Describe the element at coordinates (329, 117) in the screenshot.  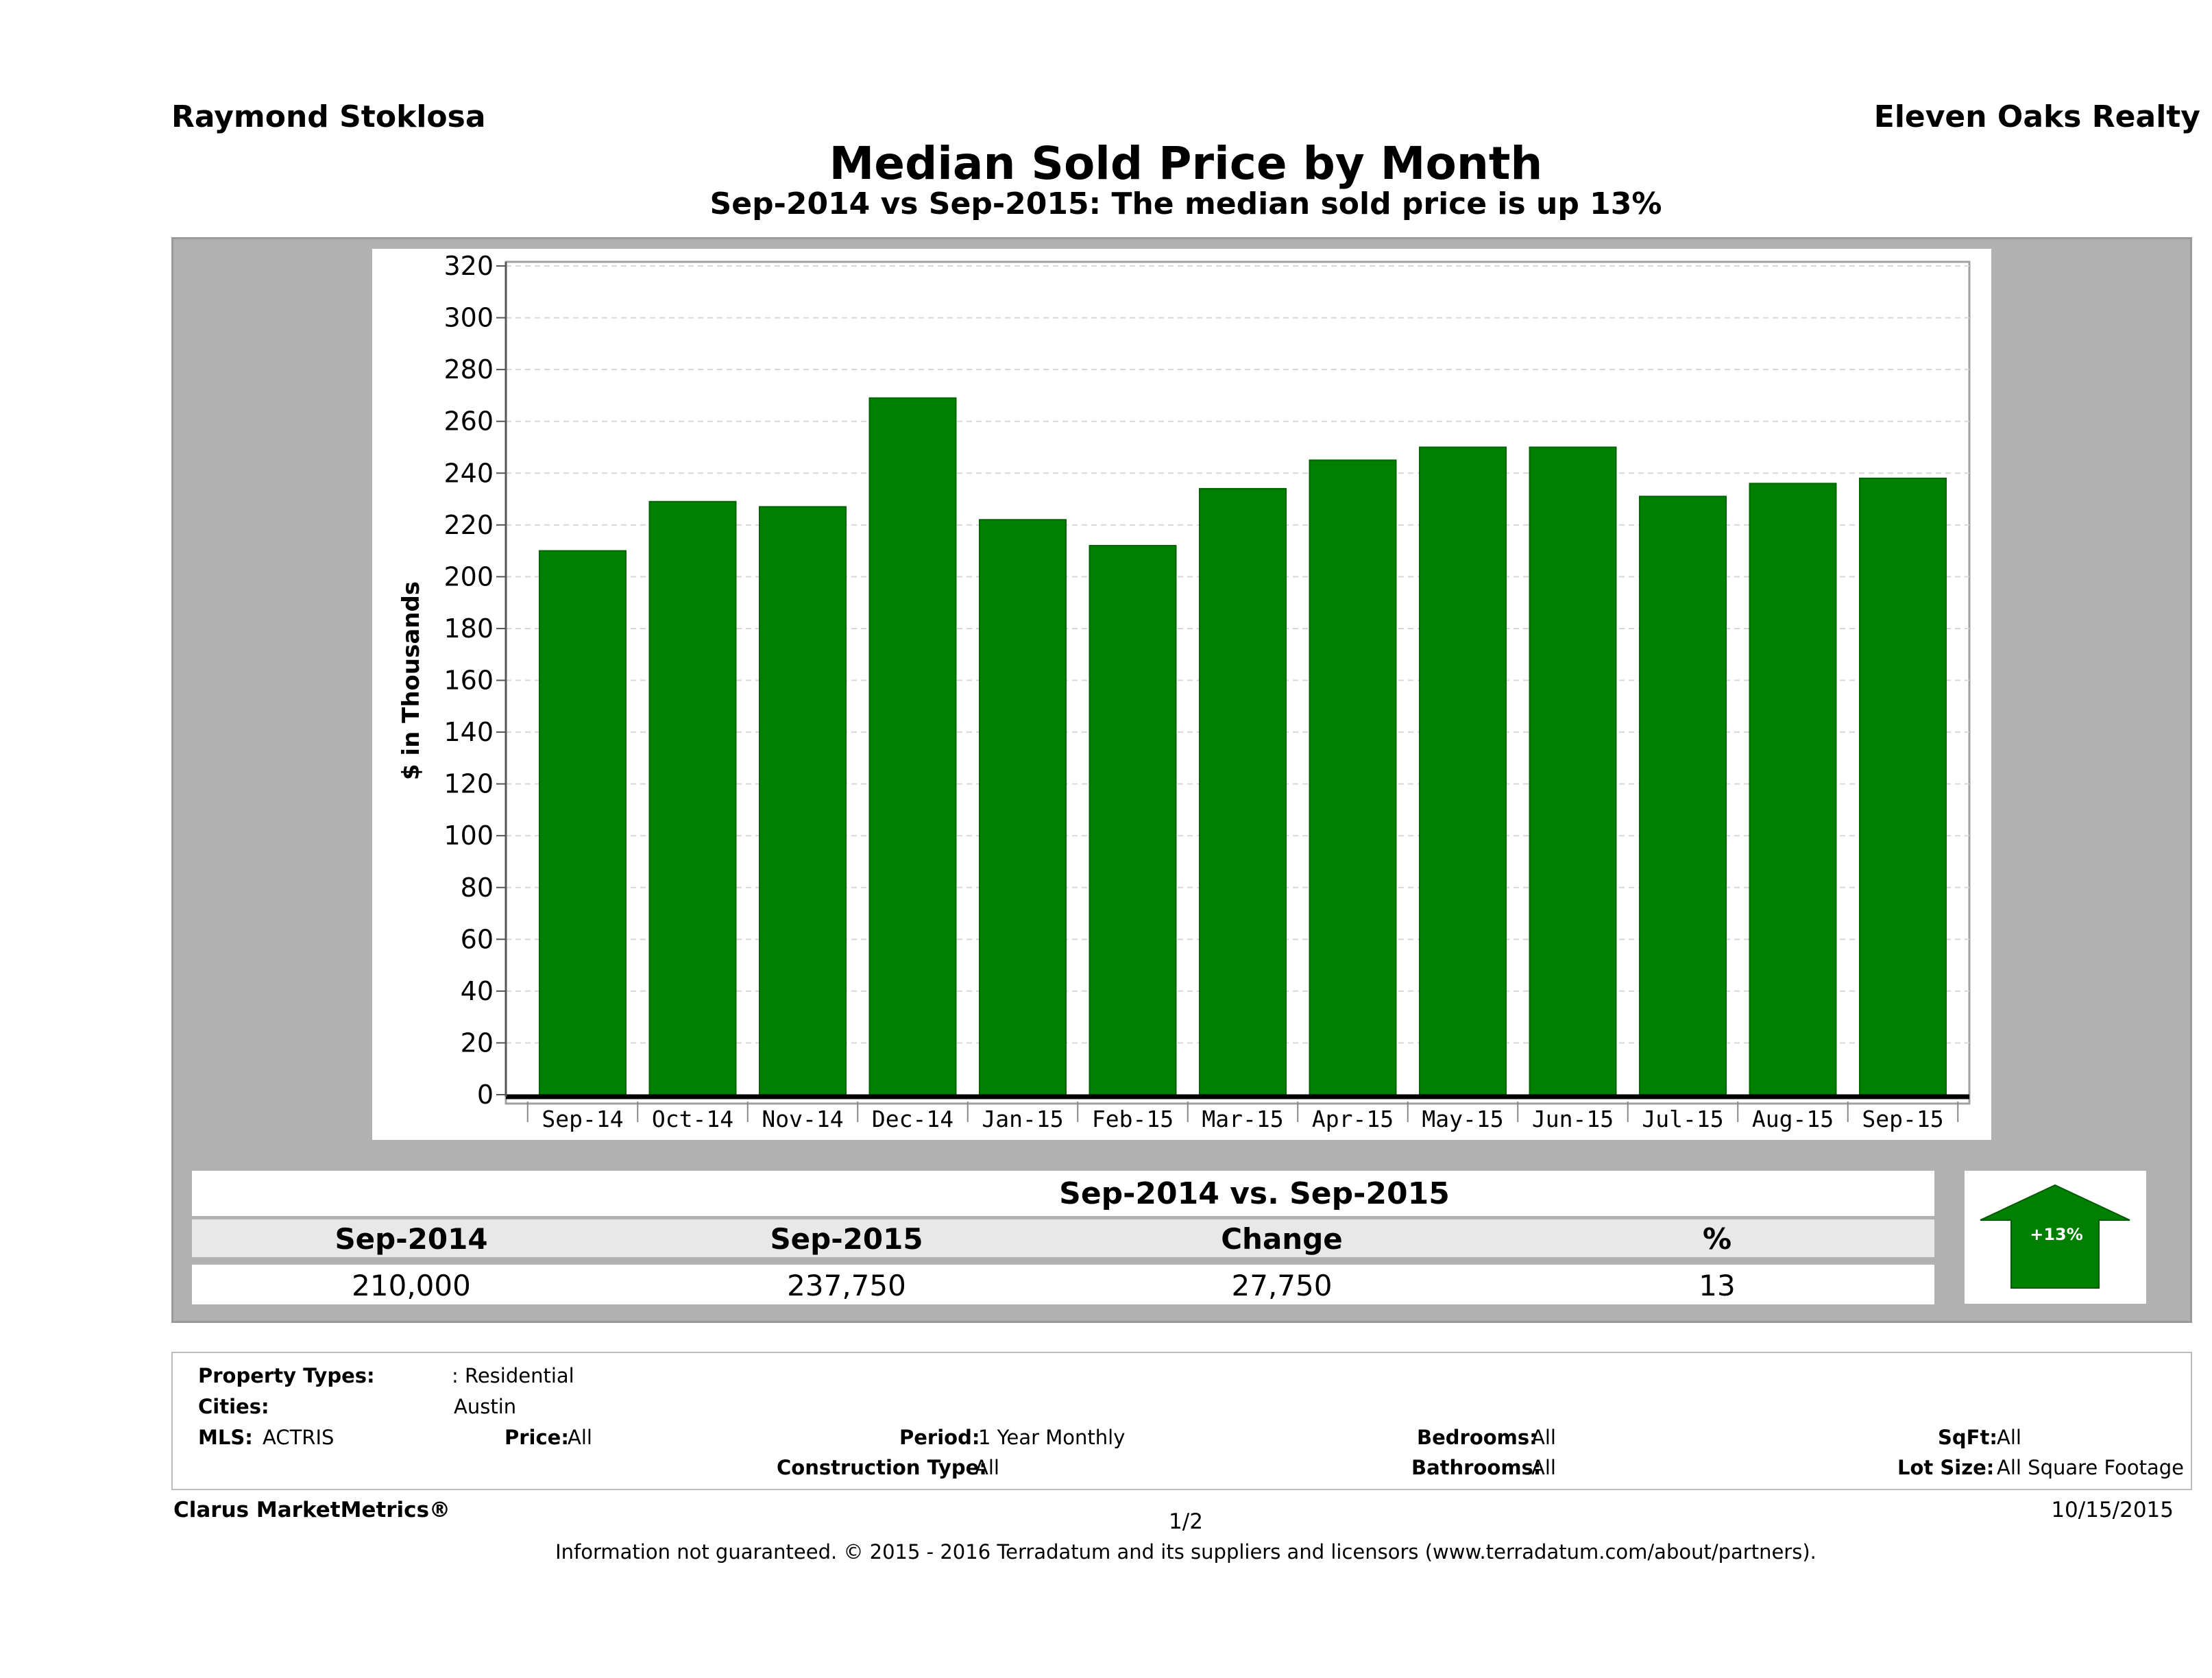
I see `agent-name: Raymond Stoklosa` at that location.